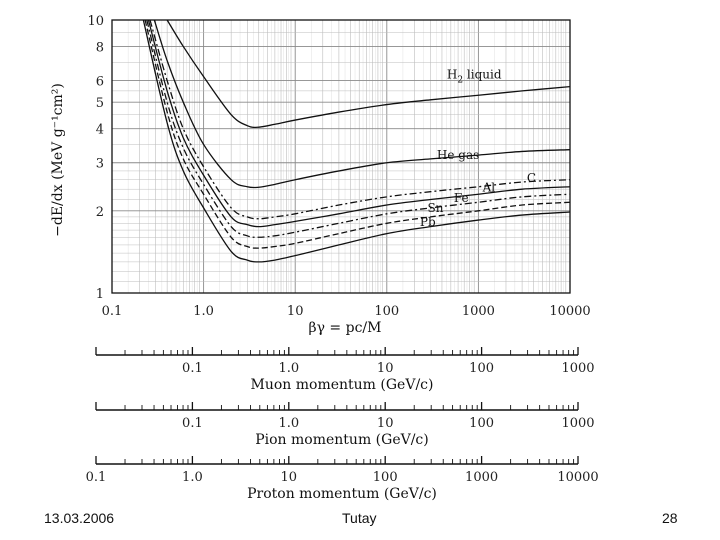  What do you see at coordinates (79, 518) in the screenshot?
I see `footer-date: 13.03.2006` at bounding box center [79, 518].